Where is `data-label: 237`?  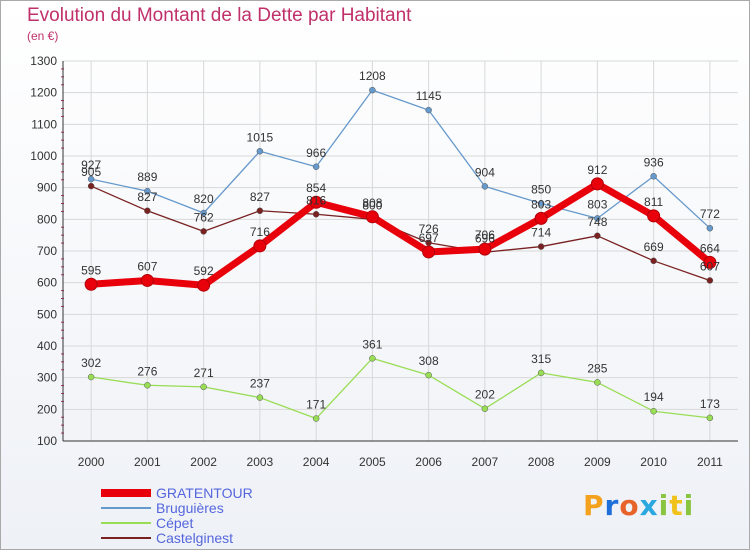
data-label: 237 is located at coordinates (260, 384).